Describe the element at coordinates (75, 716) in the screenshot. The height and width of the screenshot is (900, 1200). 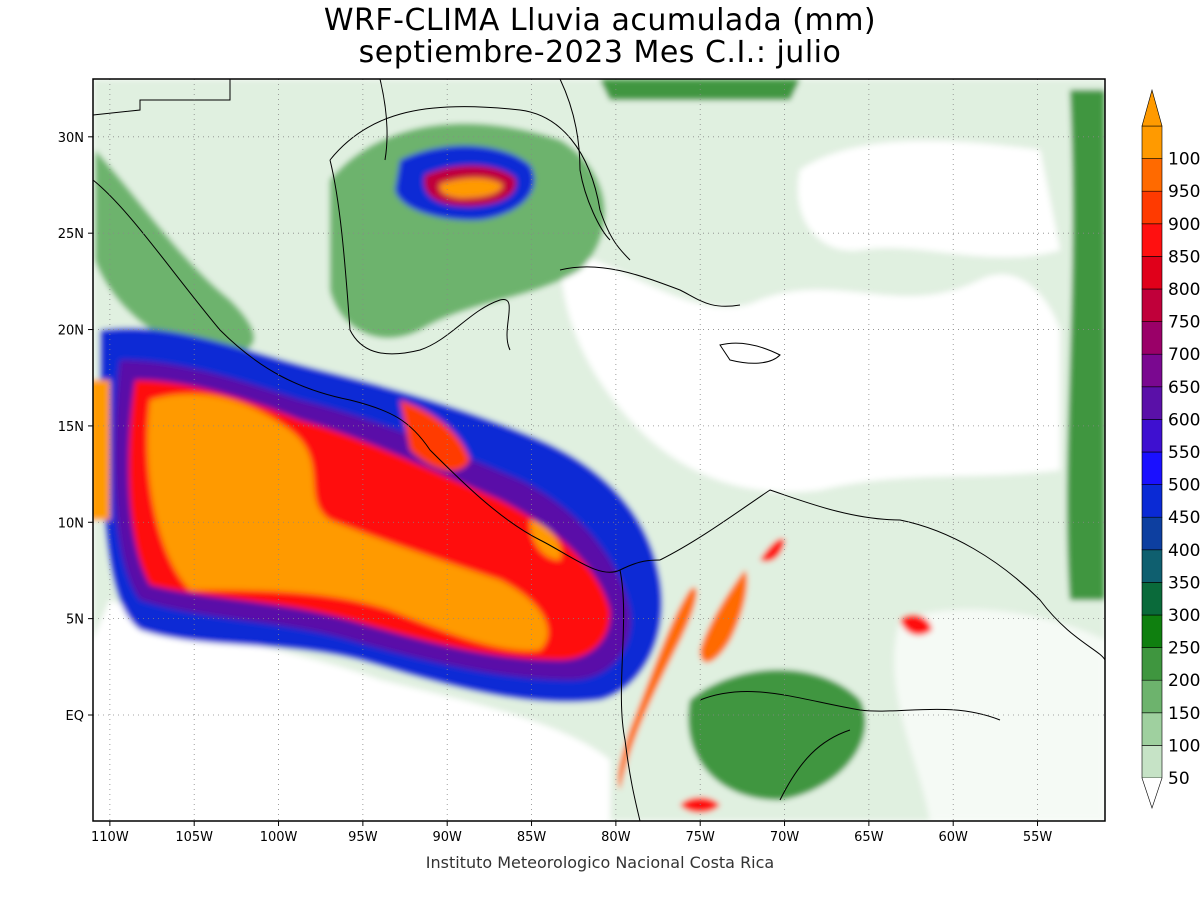
I see `y-tick-label: EQ` at that location.